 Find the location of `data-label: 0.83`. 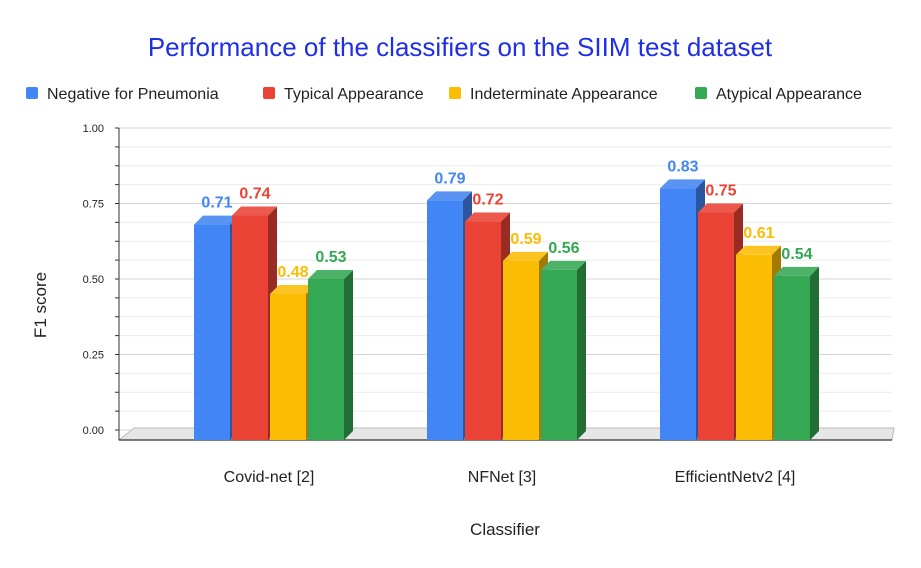

data-label: 0.83 is located at coordinates (682, 166).